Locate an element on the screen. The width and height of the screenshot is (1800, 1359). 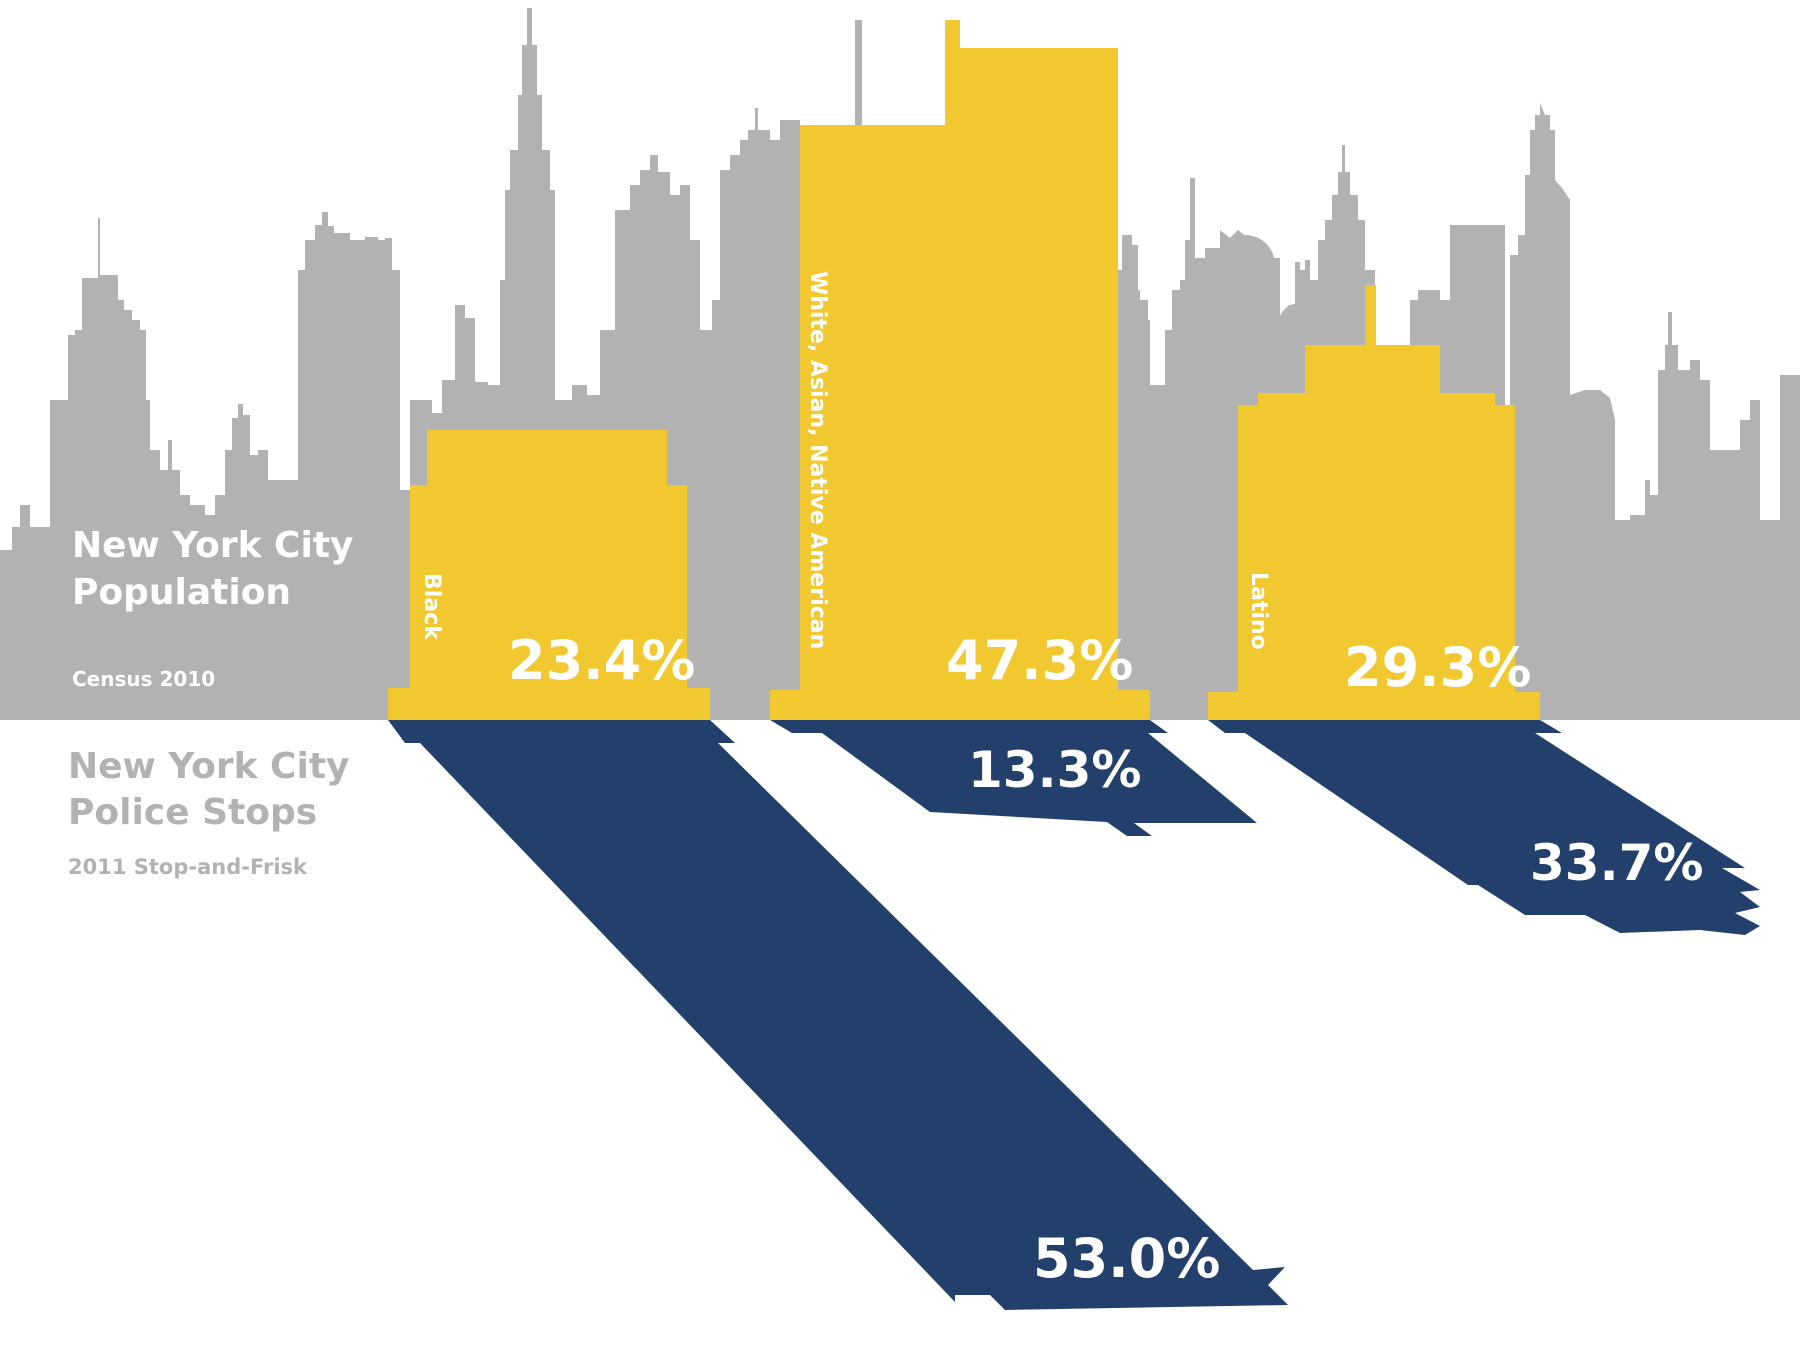
population-value-black: 23.4% is located at coordinates (601, 660).